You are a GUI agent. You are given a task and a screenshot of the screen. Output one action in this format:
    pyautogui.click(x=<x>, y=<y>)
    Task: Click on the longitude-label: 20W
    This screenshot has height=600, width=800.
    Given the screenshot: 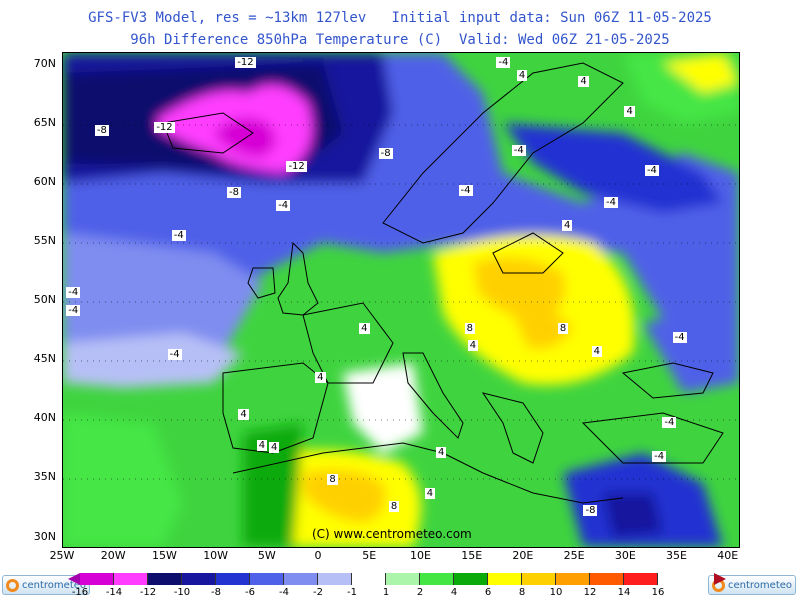 What is the action you would take?
    pyautogui.click(x=113, y=555)
    